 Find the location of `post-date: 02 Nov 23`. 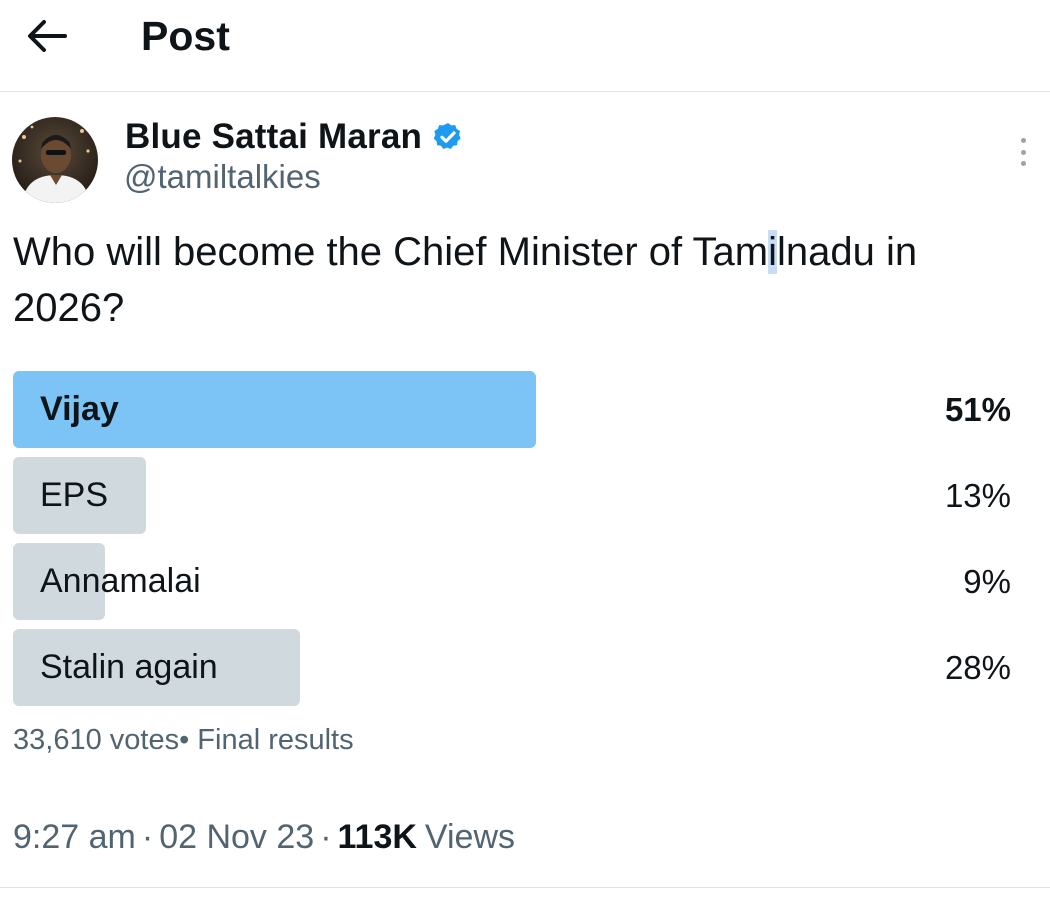

post-date: 02 Nov 23 is located at coordinates (237, 837).